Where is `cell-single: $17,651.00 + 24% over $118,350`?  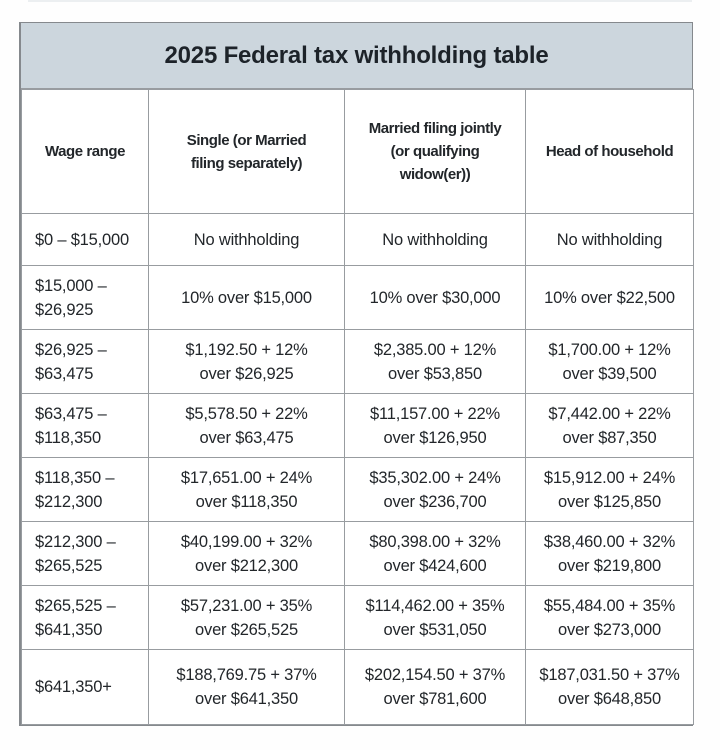 cell-single: $17,651.00 + 24% over $118,350 is located at coordinates (246, 489).